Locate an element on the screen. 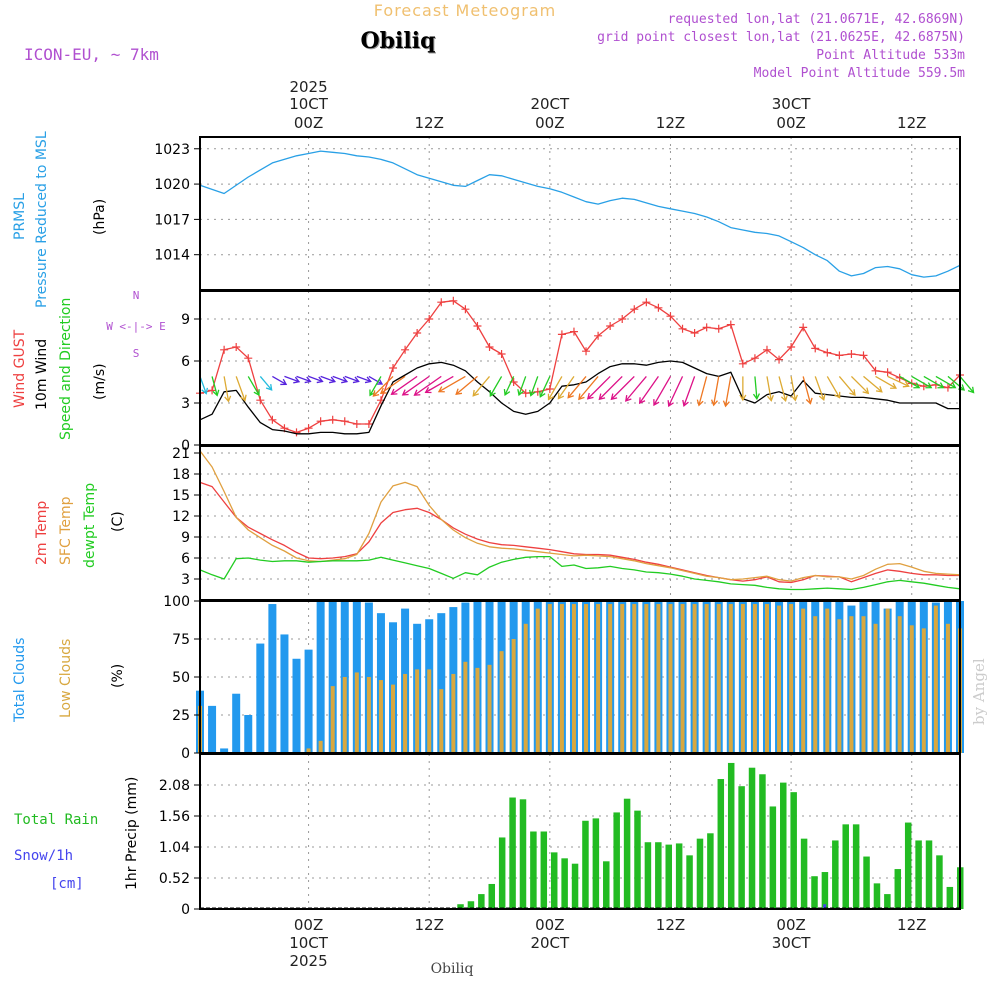 Image resolution: width=1000 pixels, height=1000 pixels. low-cloud-label: Low Clouds is located at coordinates (66, 678).